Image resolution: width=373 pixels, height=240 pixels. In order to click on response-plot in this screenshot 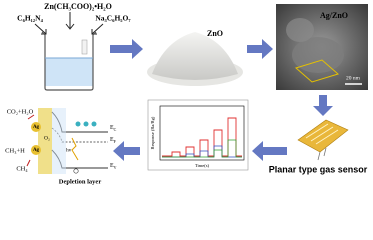, I will do `click(198, 135)`.